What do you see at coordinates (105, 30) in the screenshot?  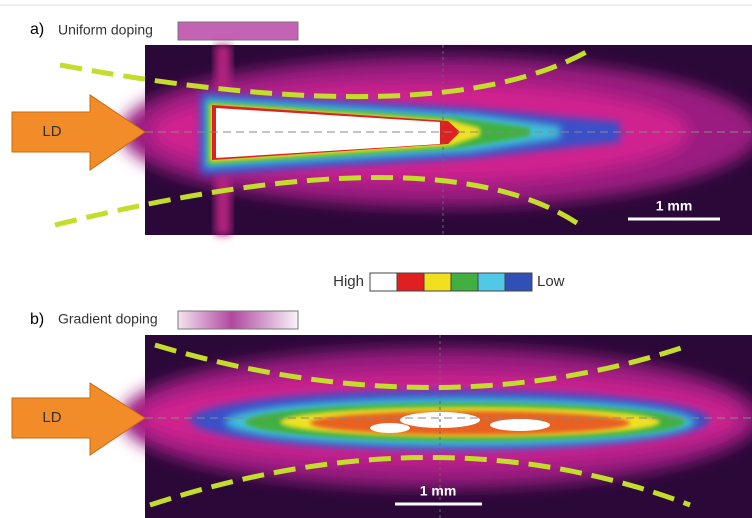 I see `panel-title: Uniform doping` at bounding box center [105, 30].